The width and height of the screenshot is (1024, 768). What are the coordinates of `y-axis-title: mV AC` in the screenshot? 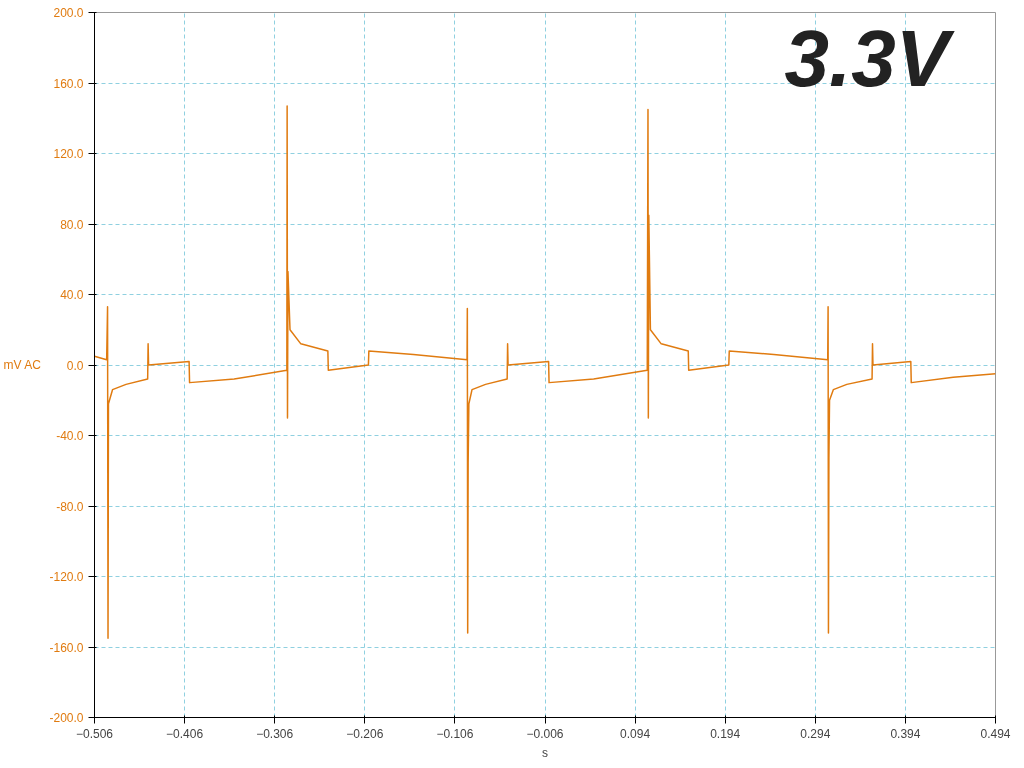 It's located at (22, 365).